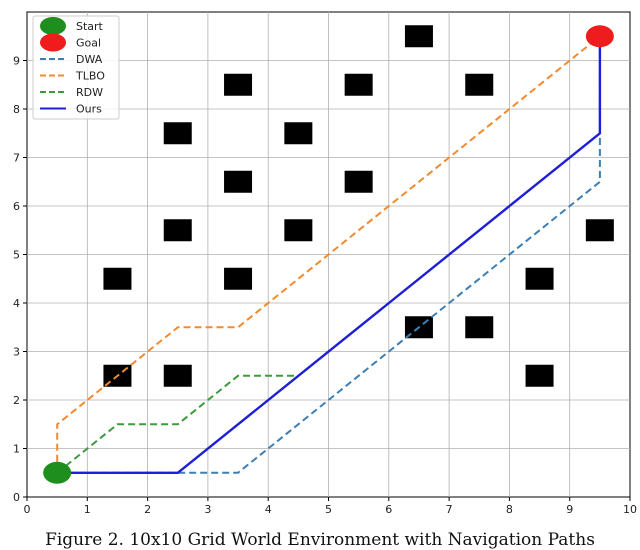 The height and width of the screenshot is (550, 640). I want to click on x-tick-label: 6, so click(388, 509).